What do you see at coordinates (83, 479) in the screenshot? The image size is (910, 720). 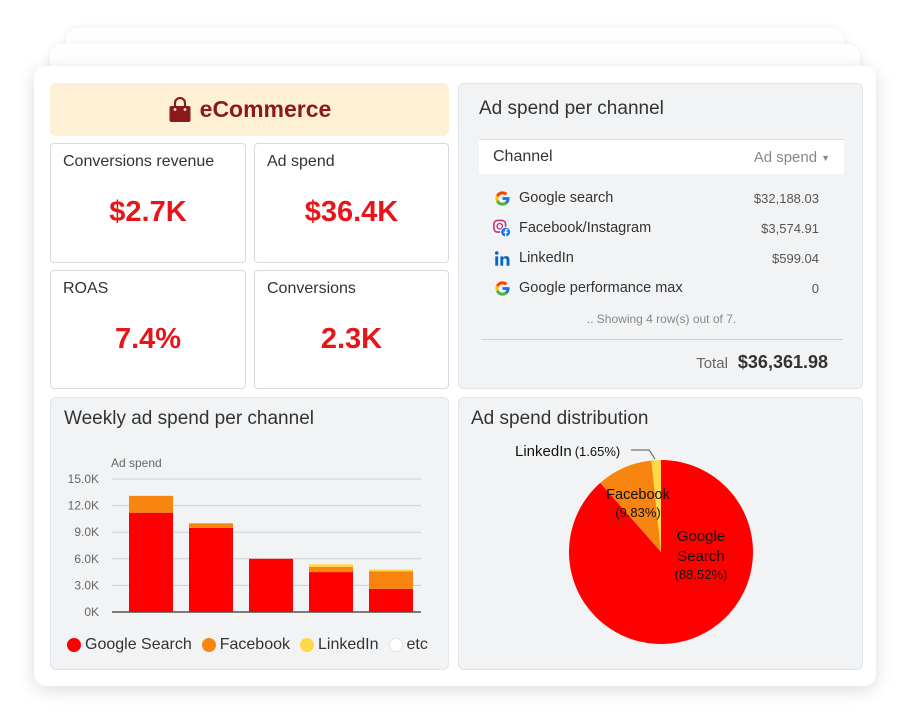 I see `y-tick-label: 15.0K` at bounding box center [83, 479].